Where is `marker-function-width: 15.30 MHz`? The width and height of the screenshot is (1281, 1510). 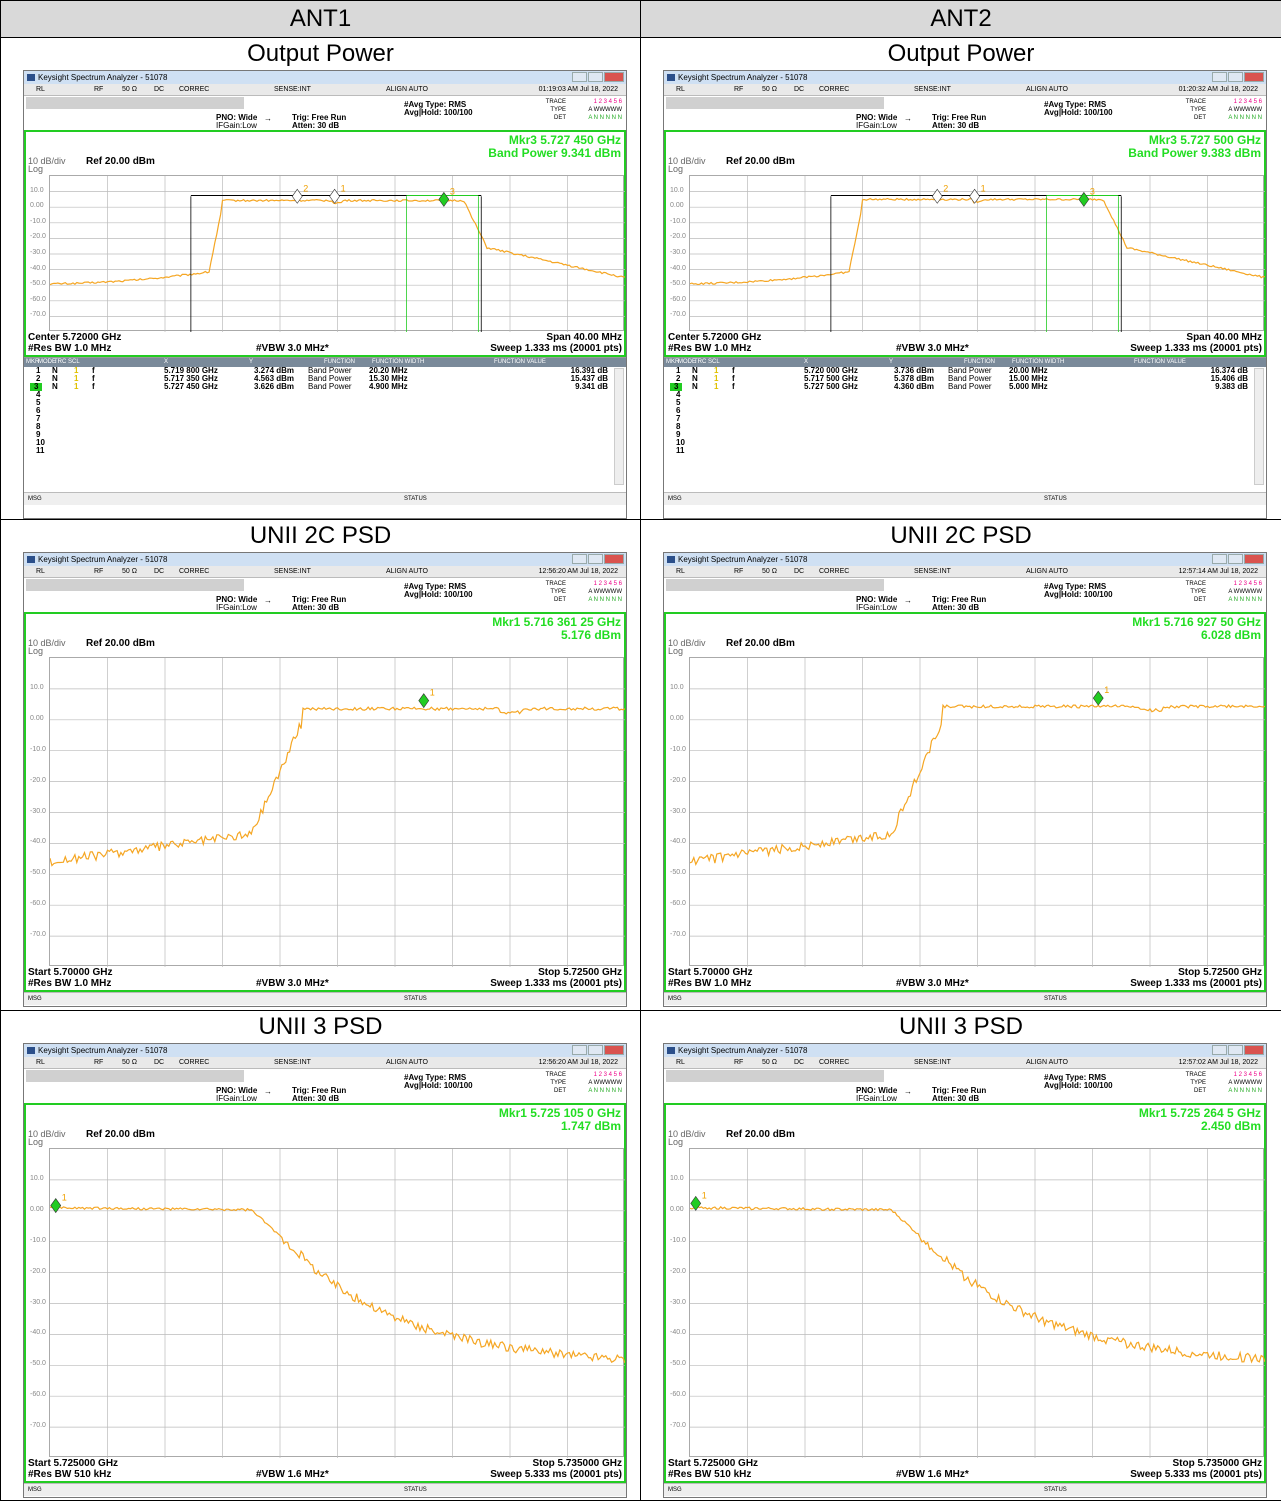
marker-function-width: 15.30 MHz is located at coordinates (388, 378).